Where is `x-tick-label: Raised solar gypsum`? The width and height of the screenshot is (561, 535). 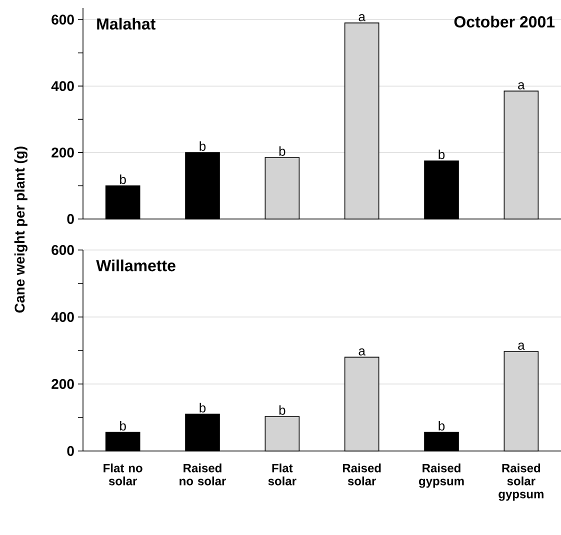 x-tick-label: Raised solar gypsum is located at coordinates (521, 482).